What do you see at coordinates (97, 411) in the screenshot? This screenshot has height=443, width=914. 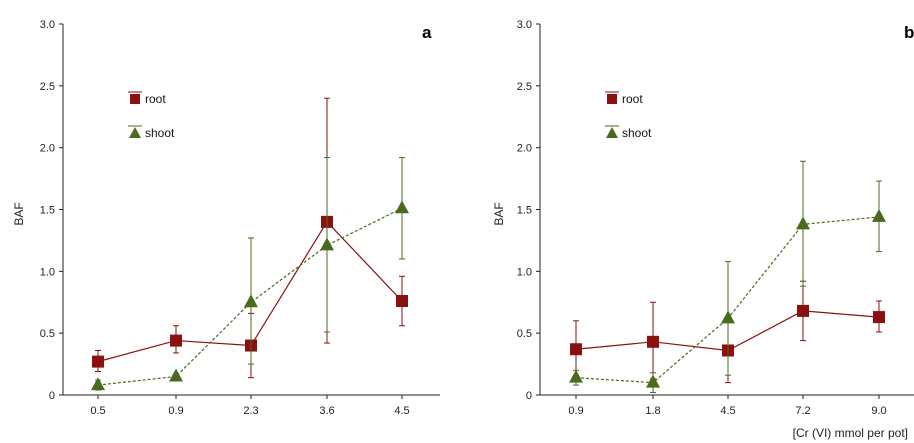 I see `x-tick-label: 0.5` at bounding box center [97, 411].